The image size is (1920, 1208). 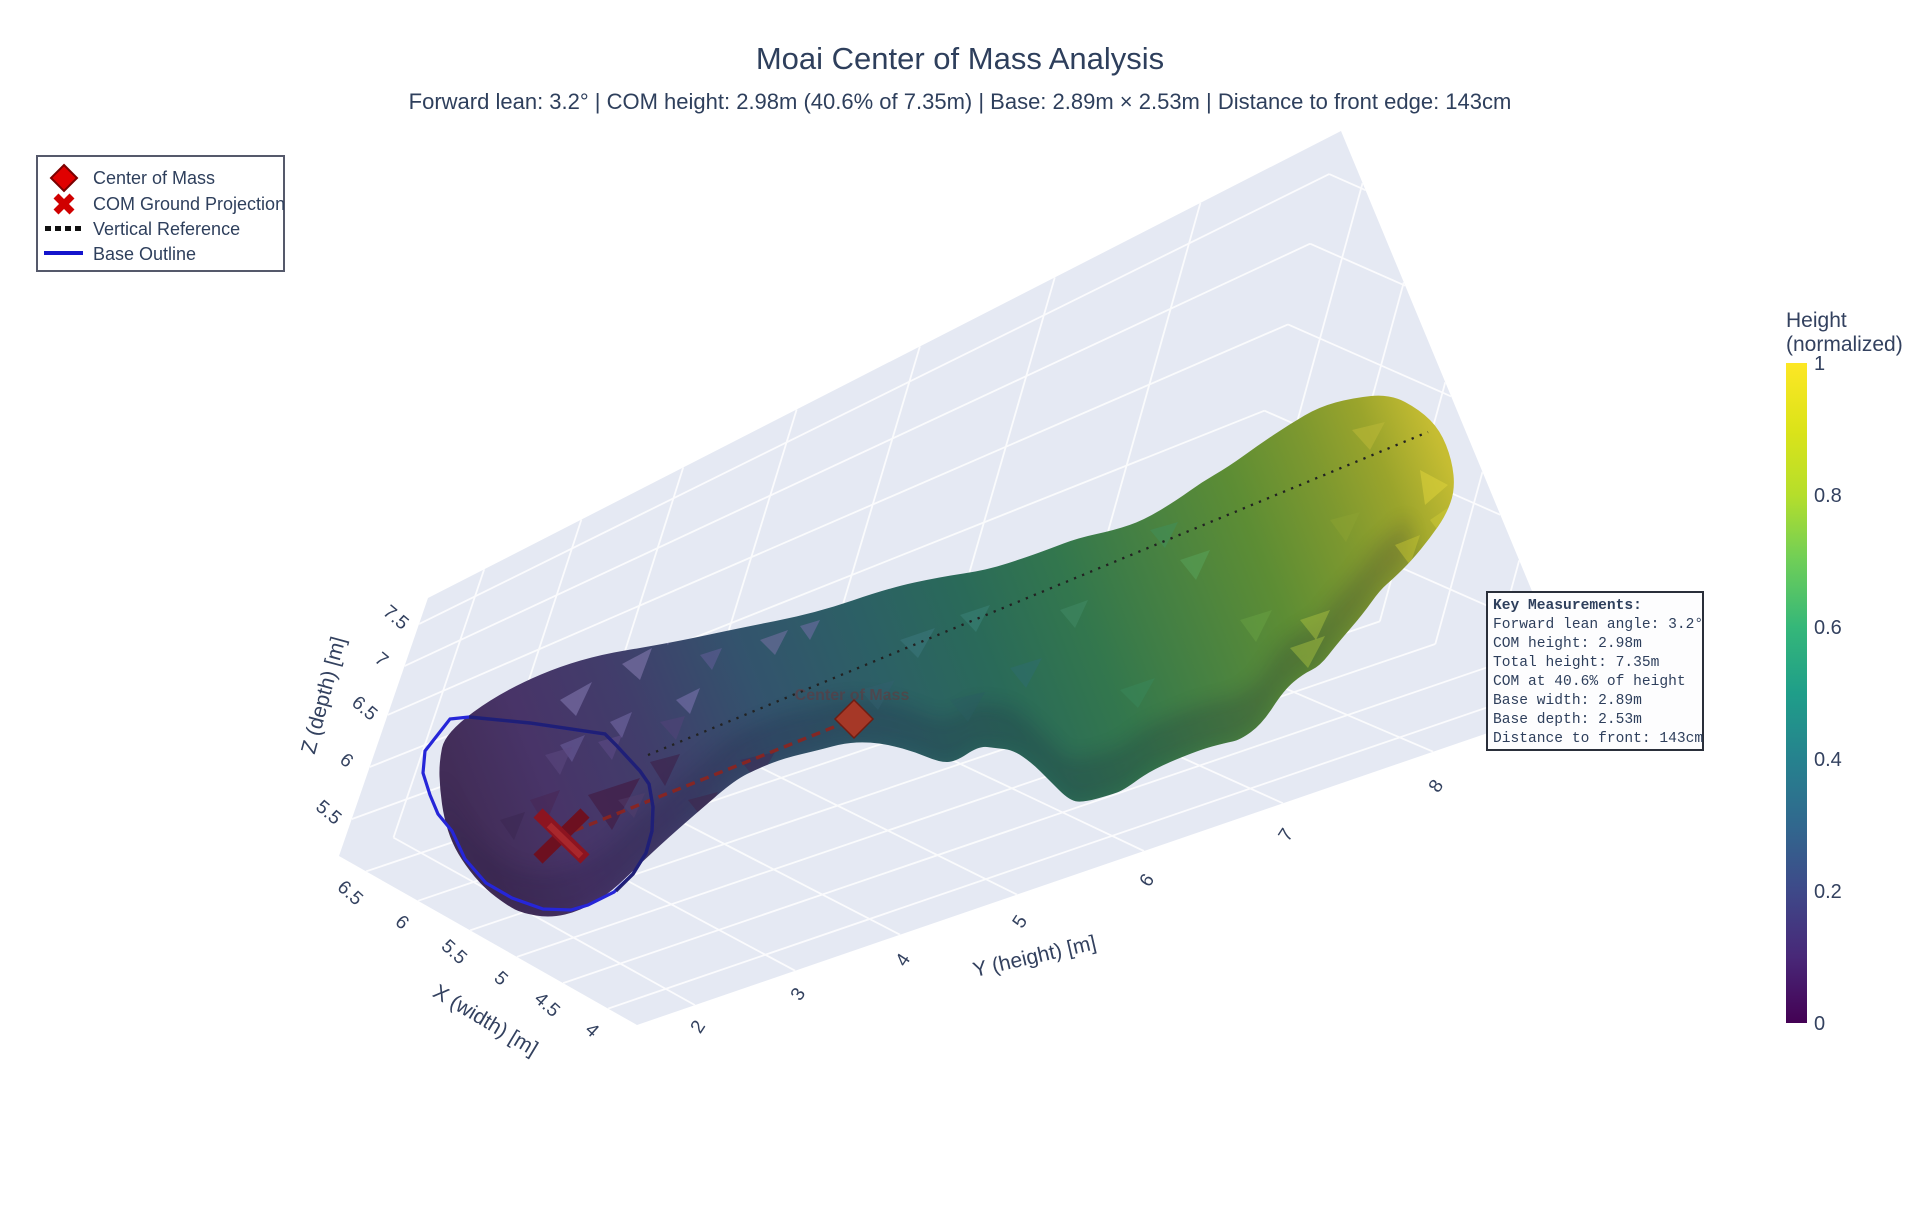 I want to click on svg-text: 4.5, so click(x=547, y=1004).